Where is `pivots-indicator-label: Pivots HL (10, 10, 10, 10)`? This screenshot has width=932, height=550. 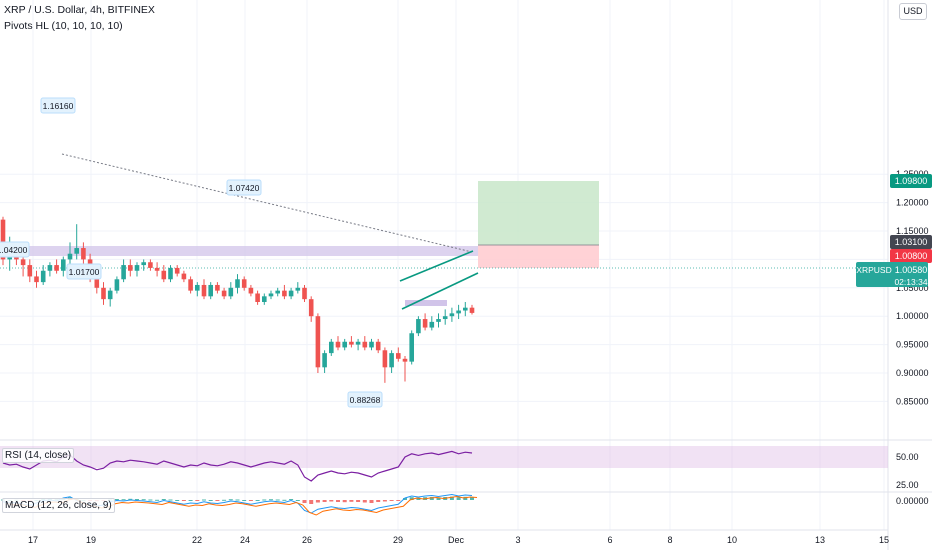
pivots-indicator-label: Pivots HL (10, 10, 10, 10) is located at coordinates (63, 26).